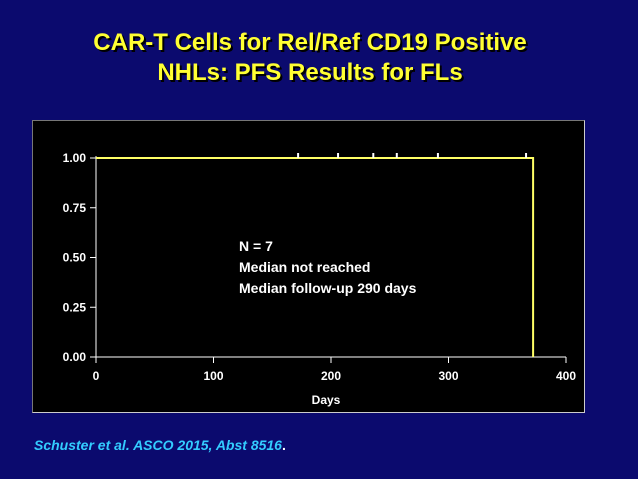 The width and height of the screenshot is (638, 479). Describe the element at coordinates (566, 376) in the screenshot. I see `x-tick-label: 400` at that location.